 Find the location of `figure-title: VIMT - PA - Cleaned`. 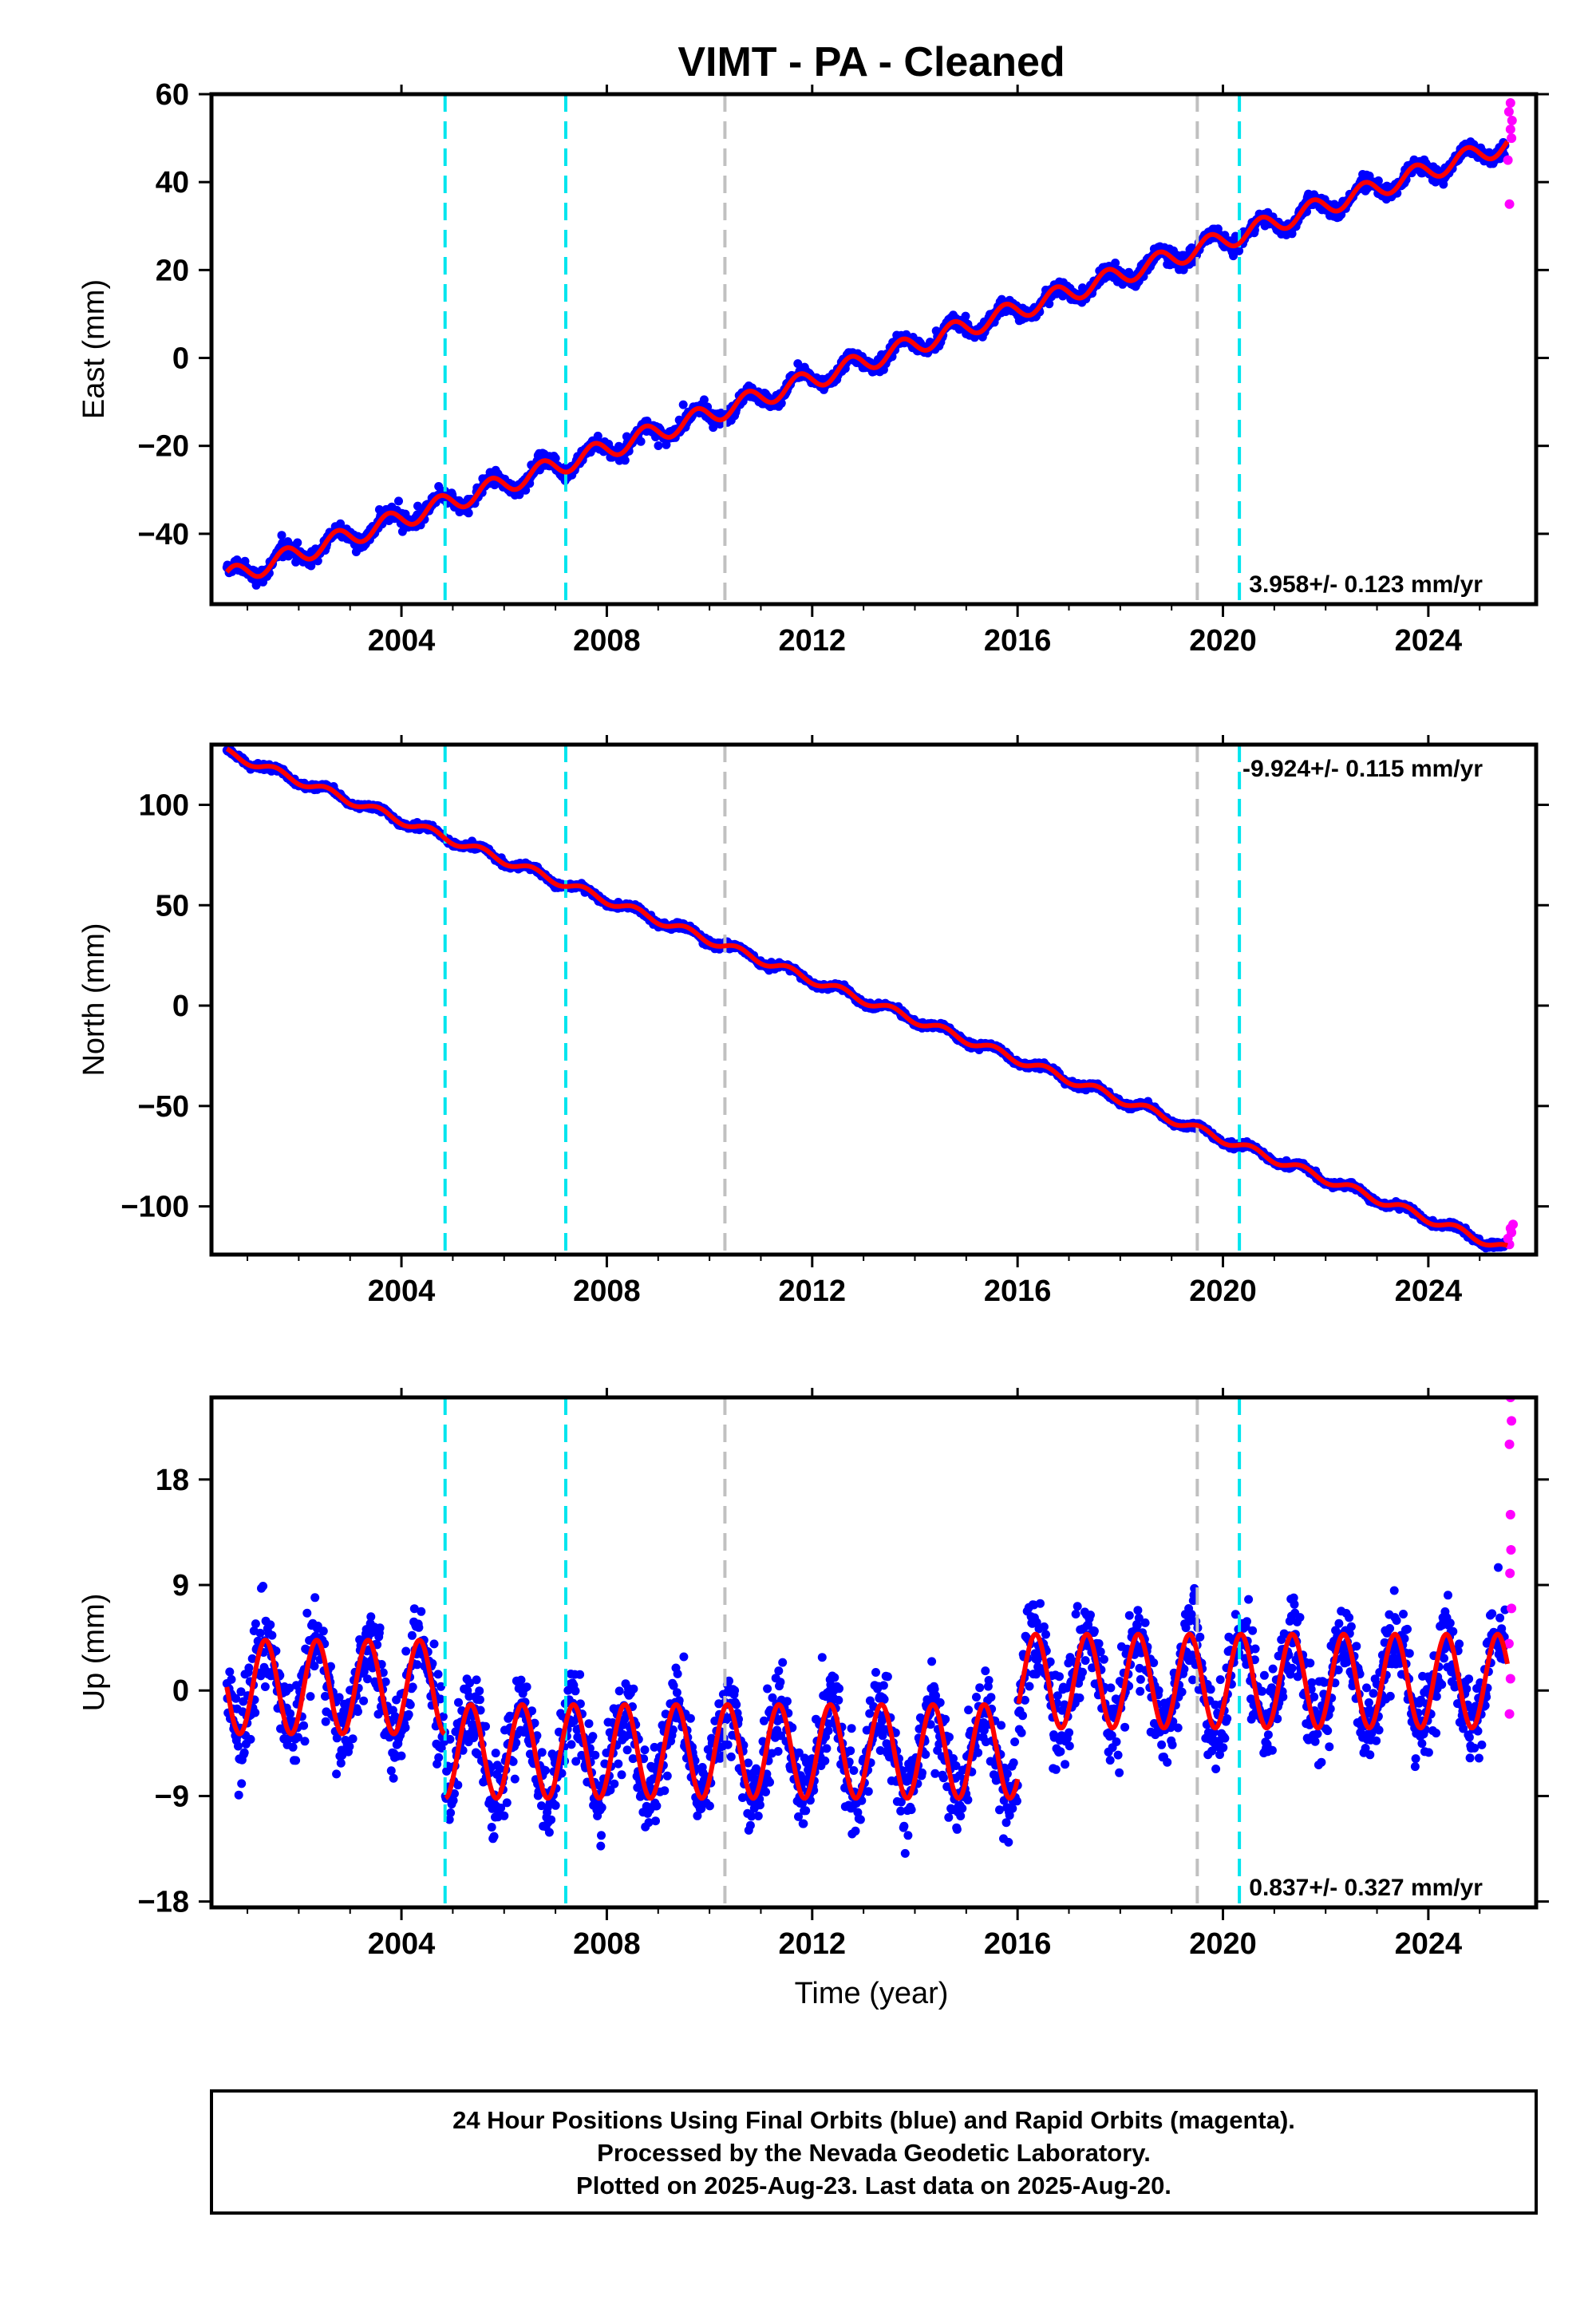

figure-title: VIMT - PA - Cleaned is located at coordinates (871, 62).